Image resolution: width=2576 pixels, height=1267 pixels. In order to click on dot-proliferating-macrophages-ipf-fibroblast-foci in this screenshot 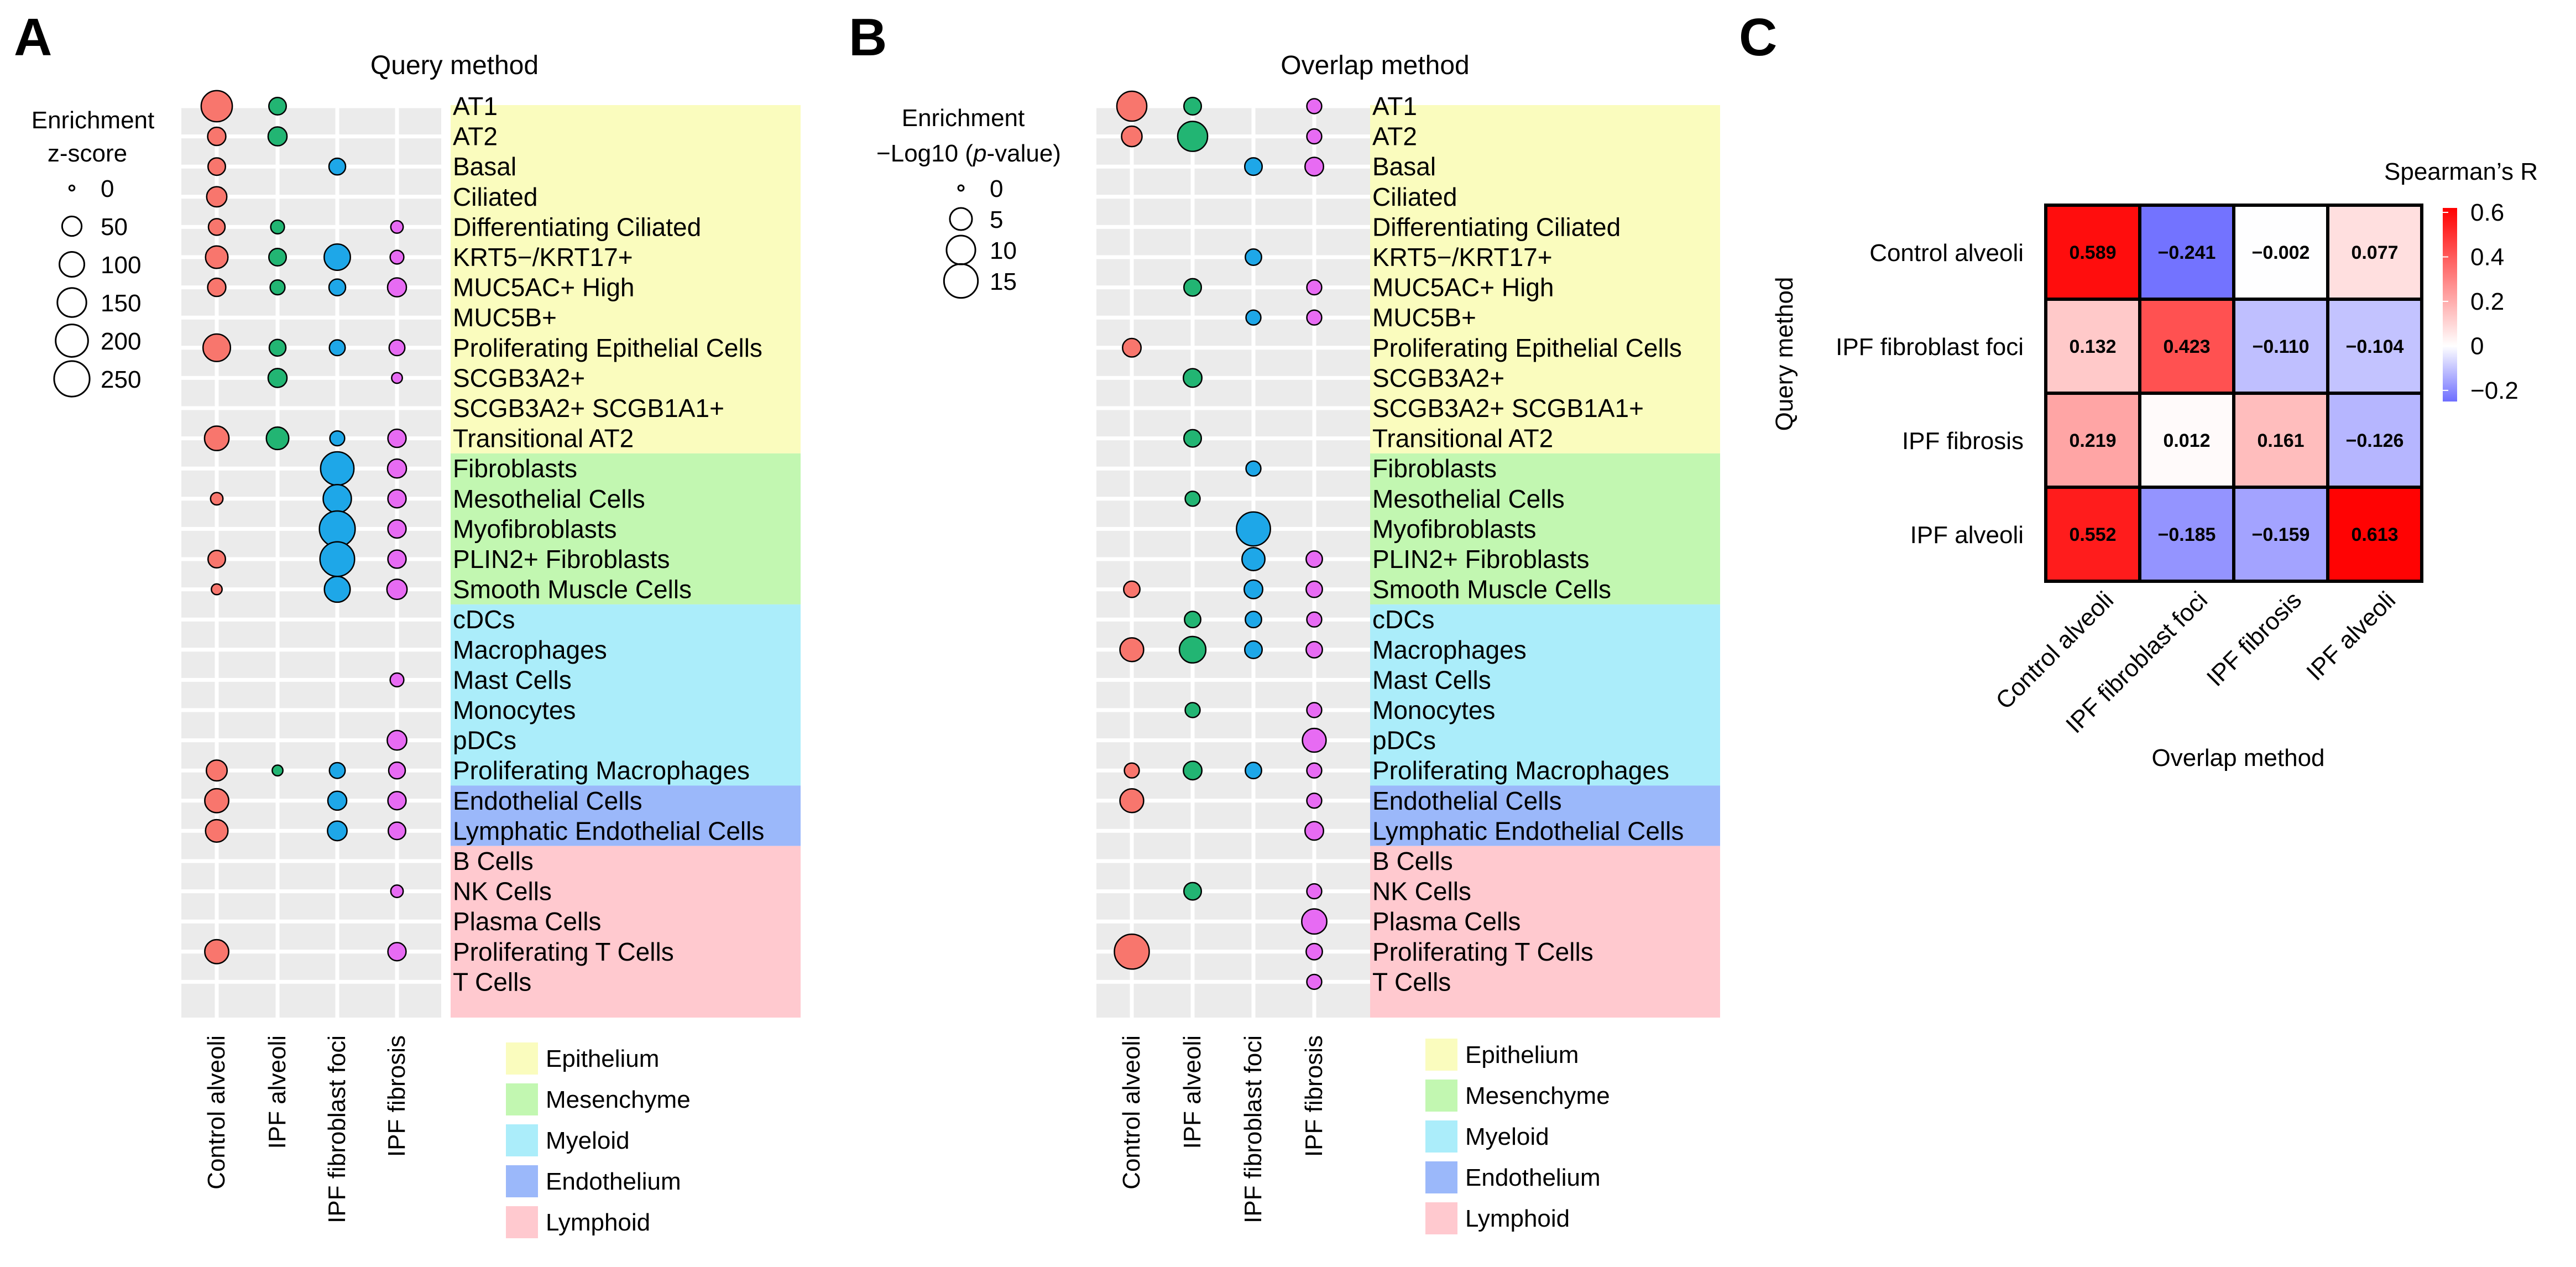, I will do `click(1253, 771)`.